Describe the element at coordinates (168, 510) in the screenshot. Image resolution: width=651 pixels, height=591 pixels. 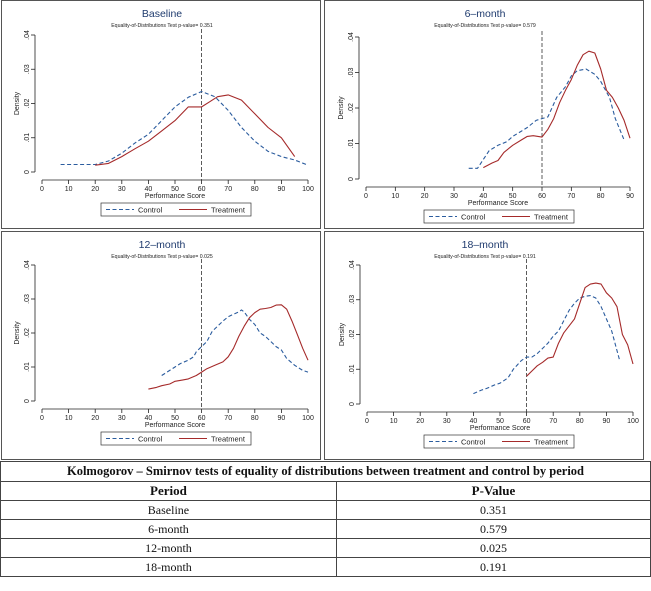
I see `period-cell: Baseline` at that location.